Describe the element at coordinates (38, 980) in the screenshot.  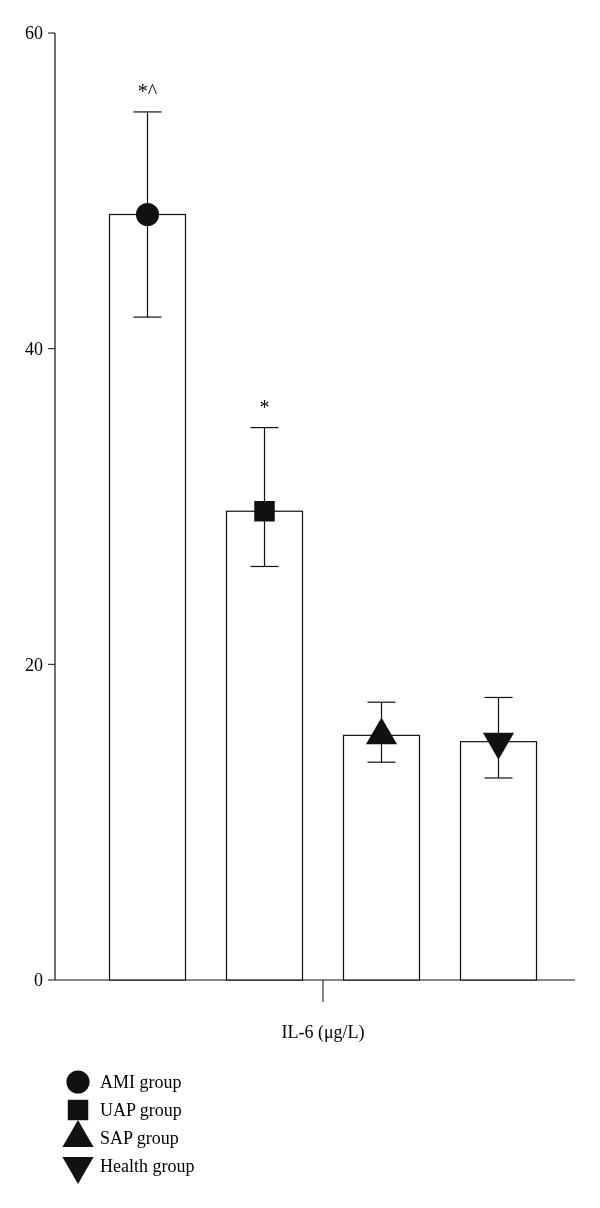
I see `y-tick-label: 0` at that location.